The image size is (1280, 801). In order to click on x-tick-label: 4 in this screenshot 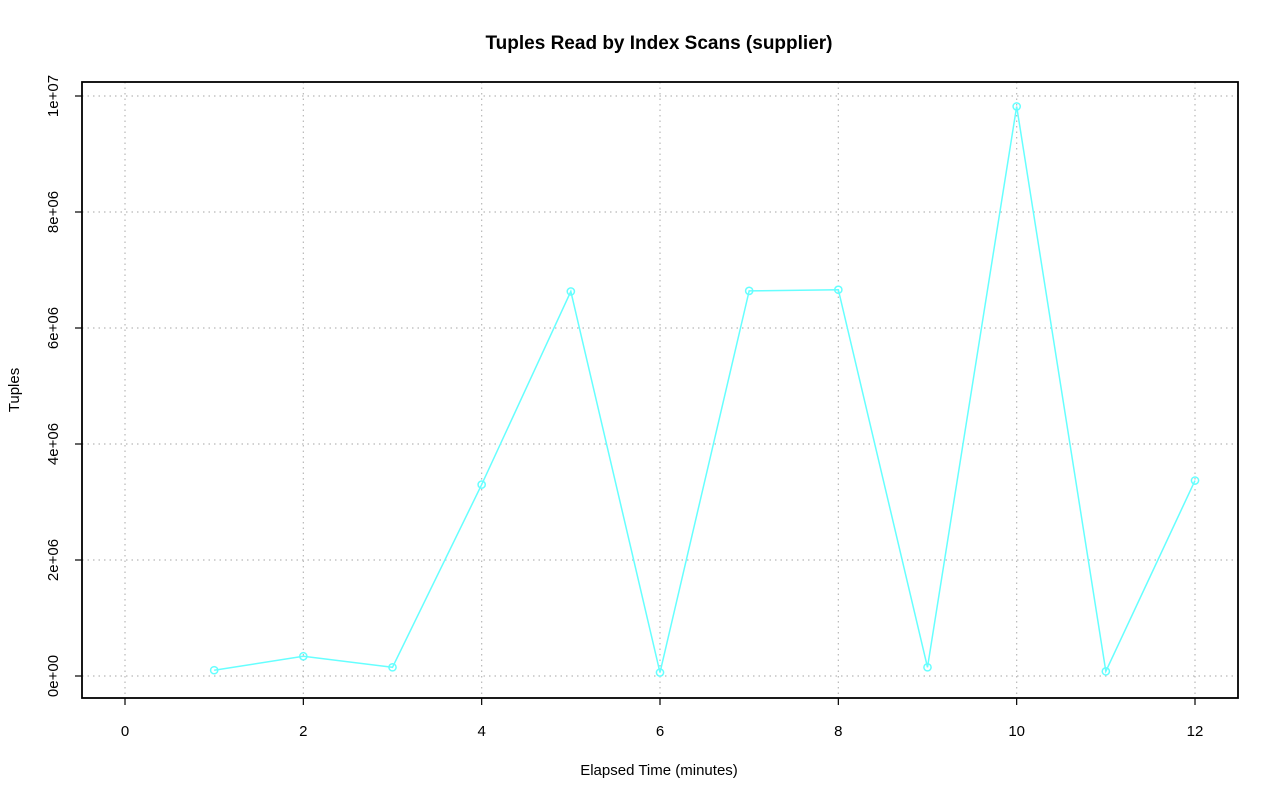, I will do `click(481, 731)`.